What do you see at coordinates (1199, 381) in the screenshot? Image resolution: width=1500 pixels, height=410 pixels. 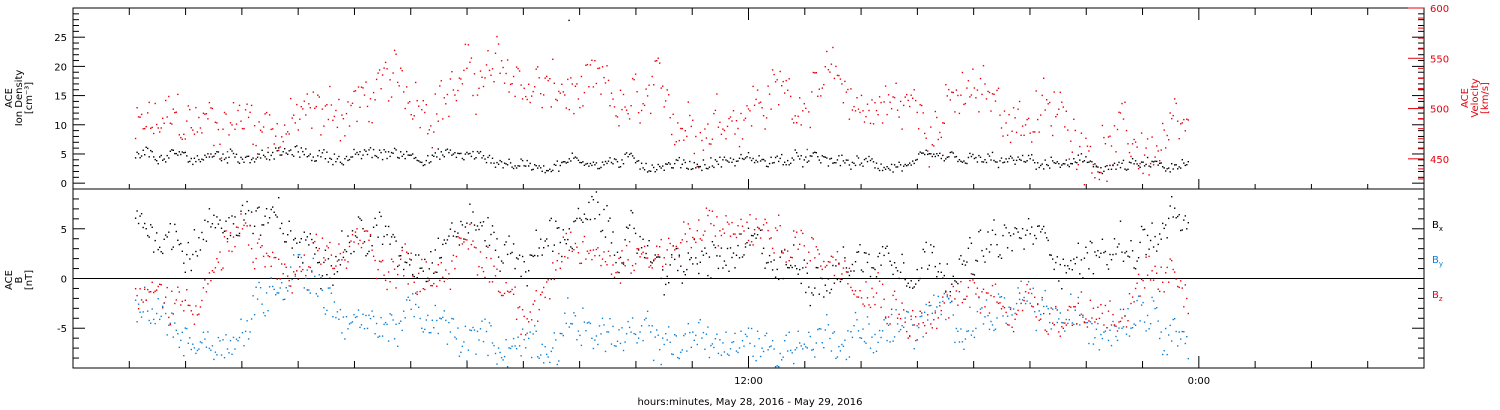 I see `xtick-label: 0:00` at bounding box center [1199, 381].